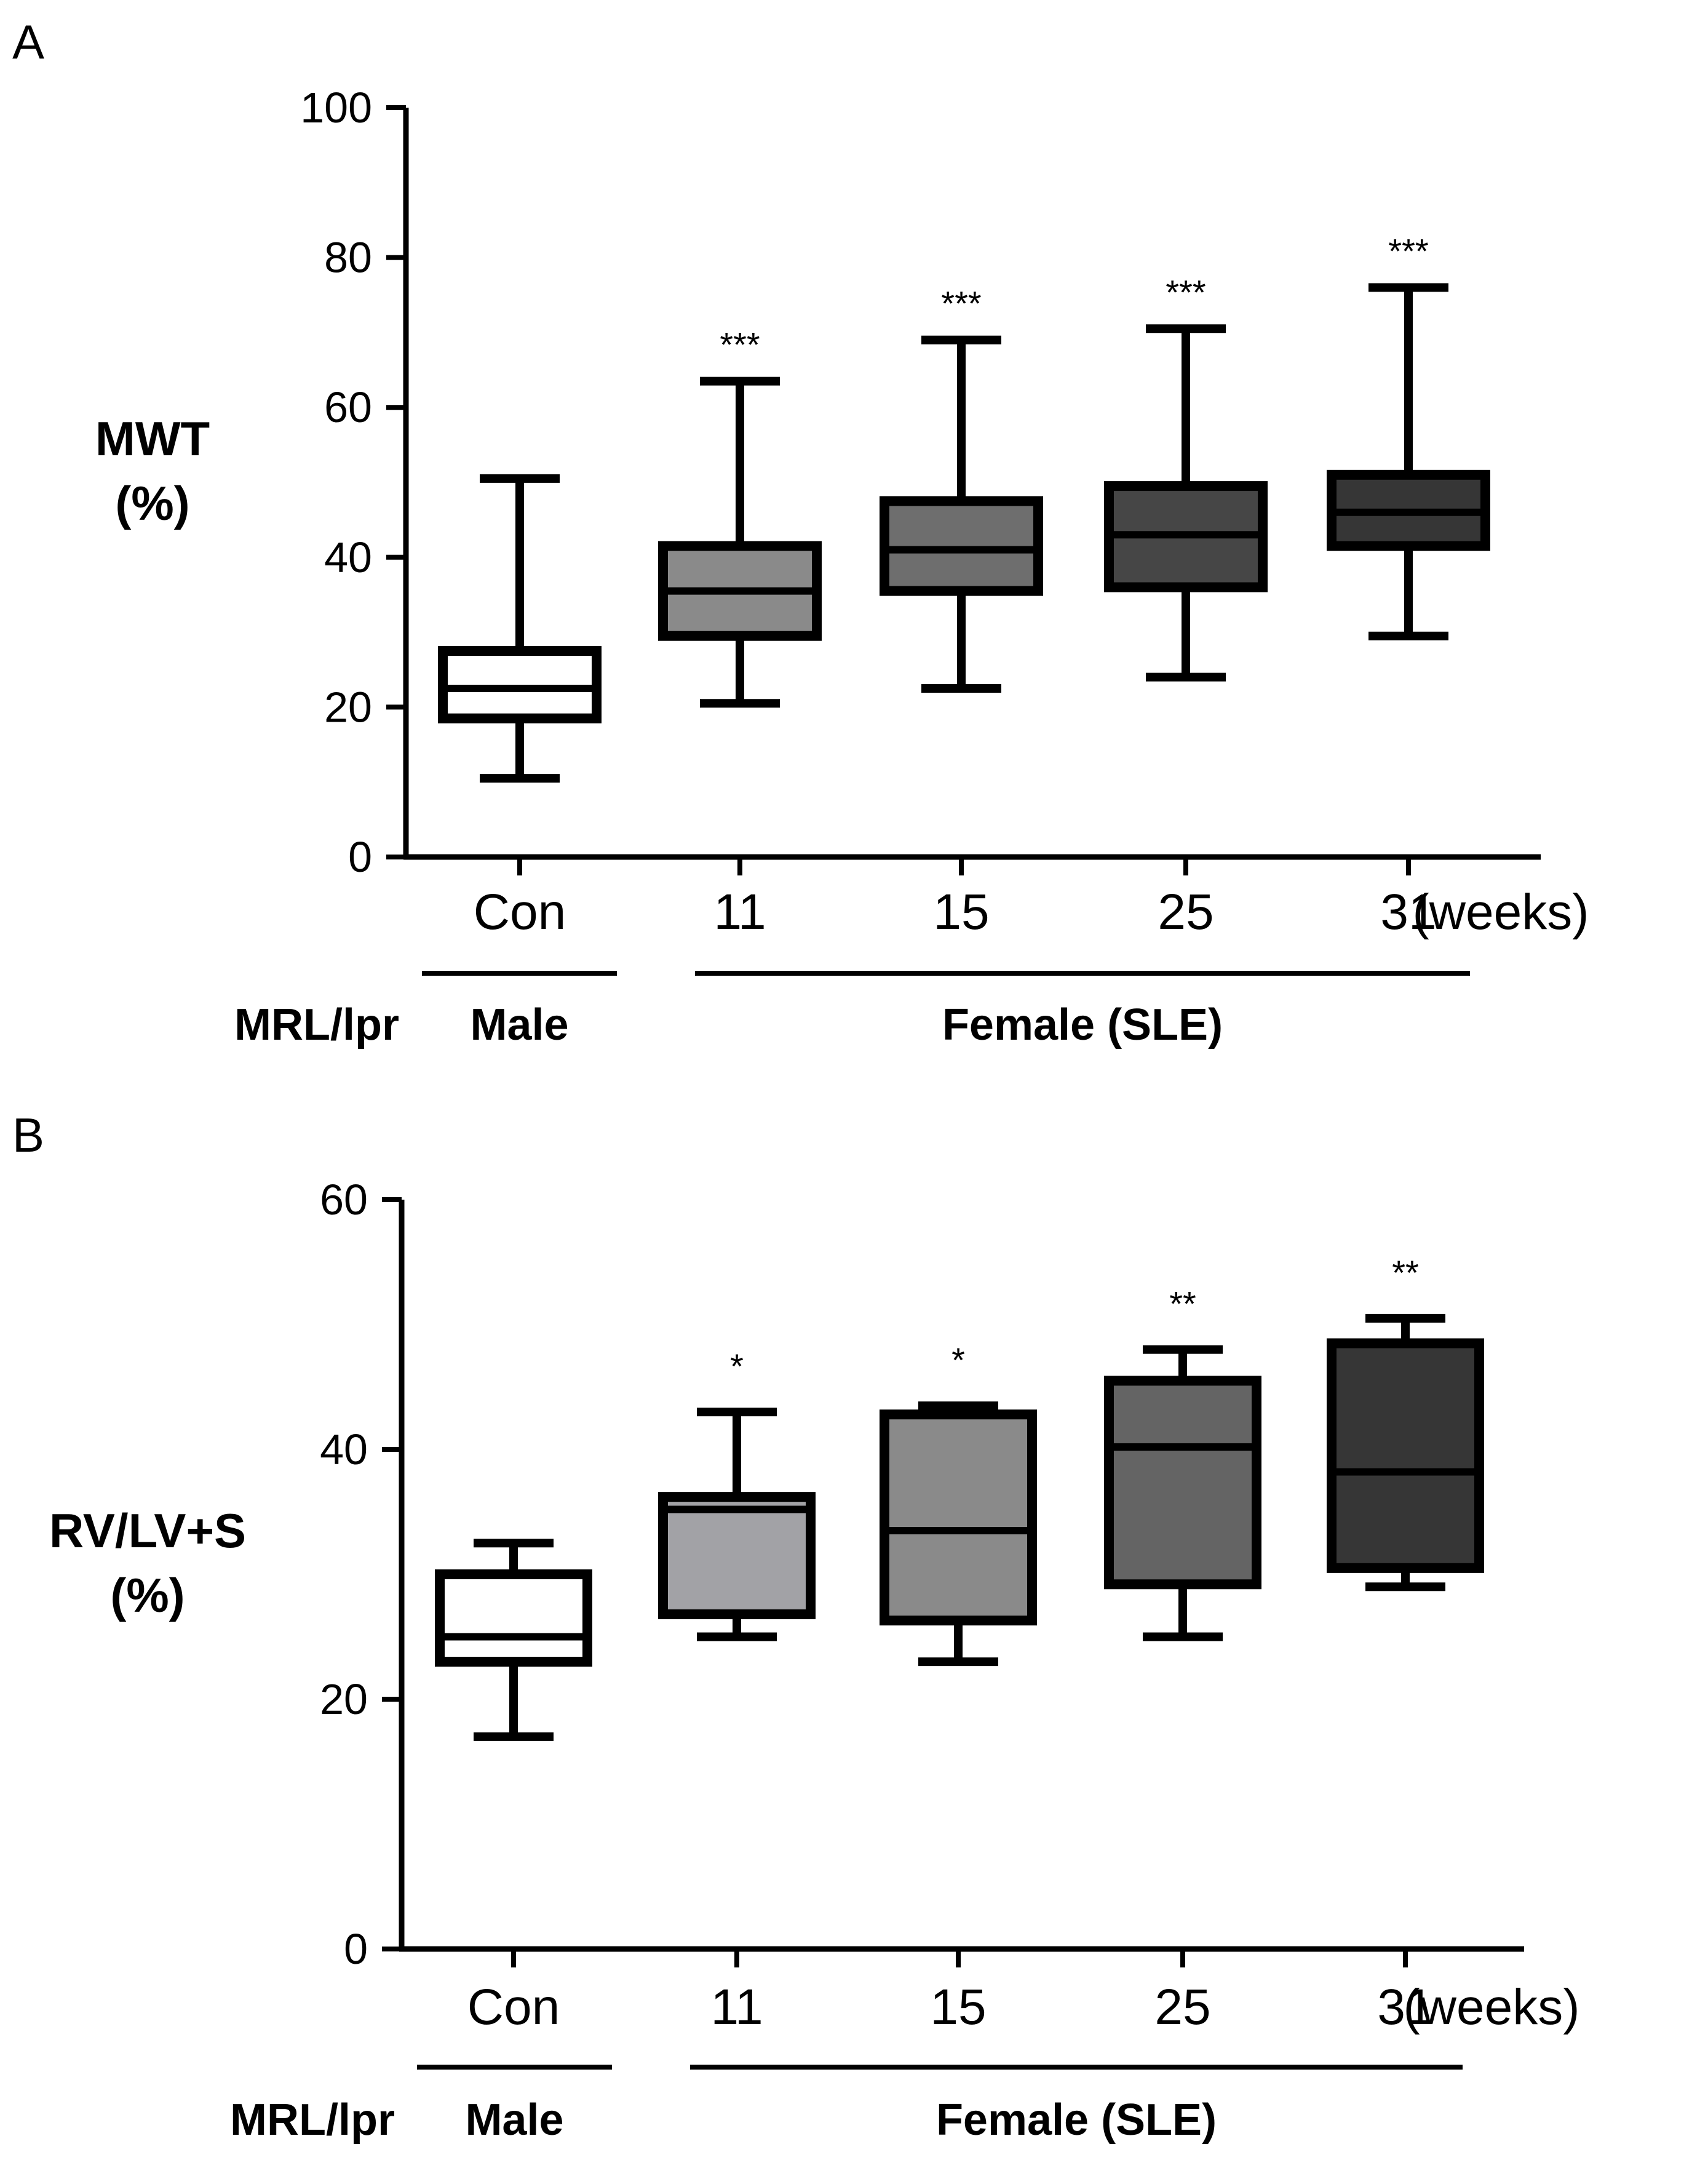 The image size is (1708, 2168). I want to click on box-11: *, so click(737, 1494).